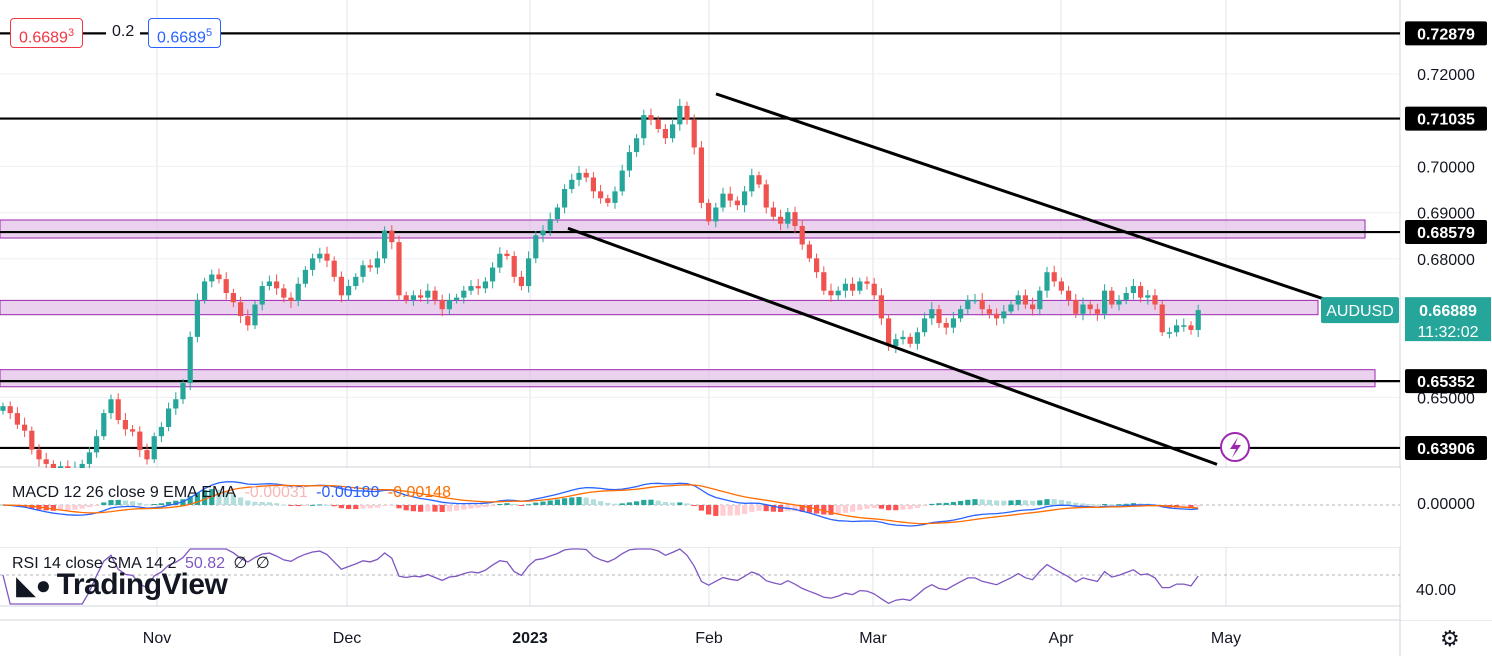 The image size is (1492, 656). Describe the element at coordinates (347, 638) in the screenshot. I see `time-axis-tick: Dec` at that location.